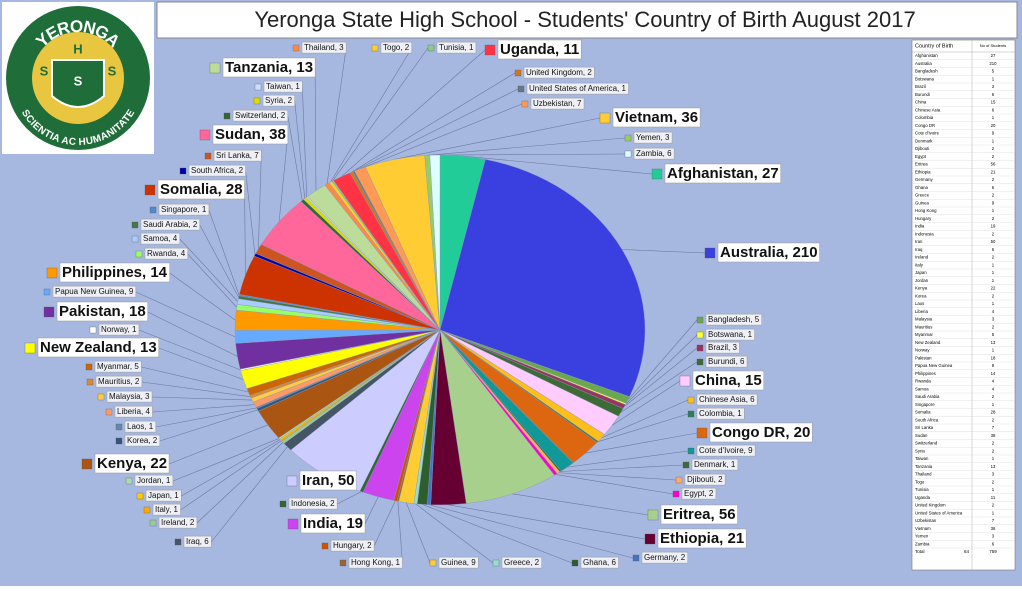  I want to click on table-cell: 6, so click(993, 109).